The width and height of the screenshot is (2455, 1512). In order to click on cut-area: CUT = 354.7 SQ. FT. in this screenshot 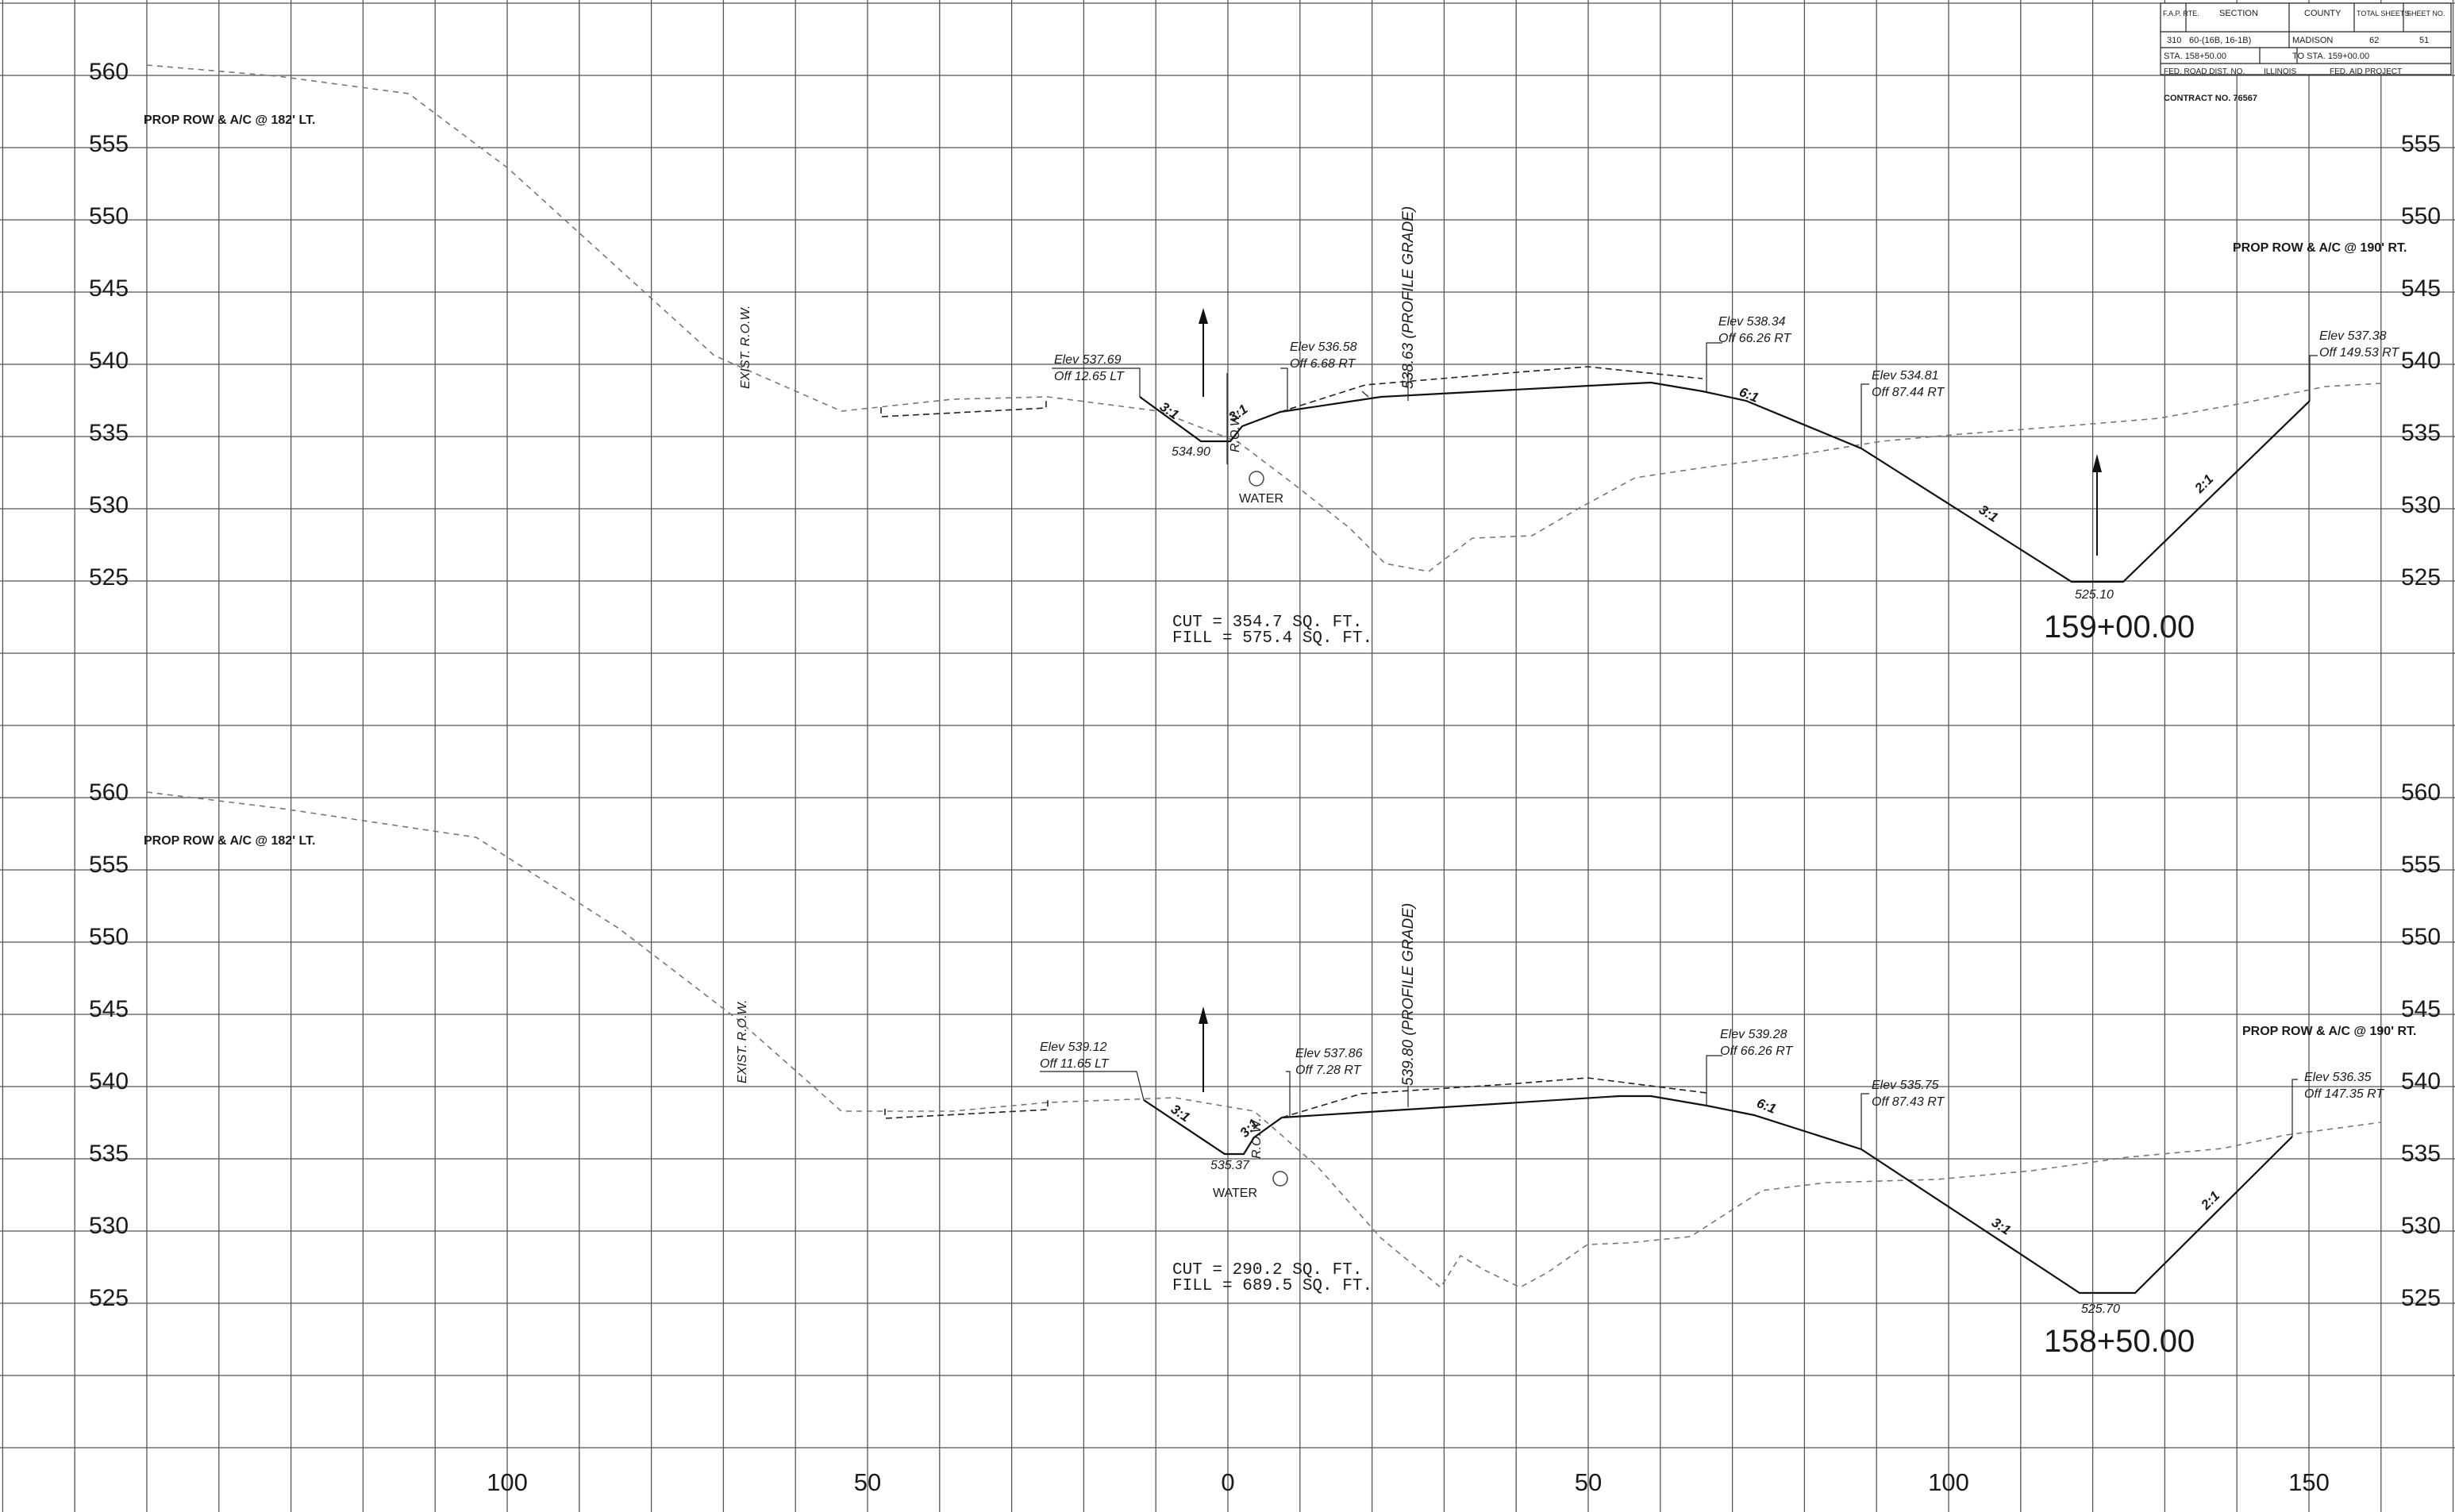, I will do `click(1267, 623)`.